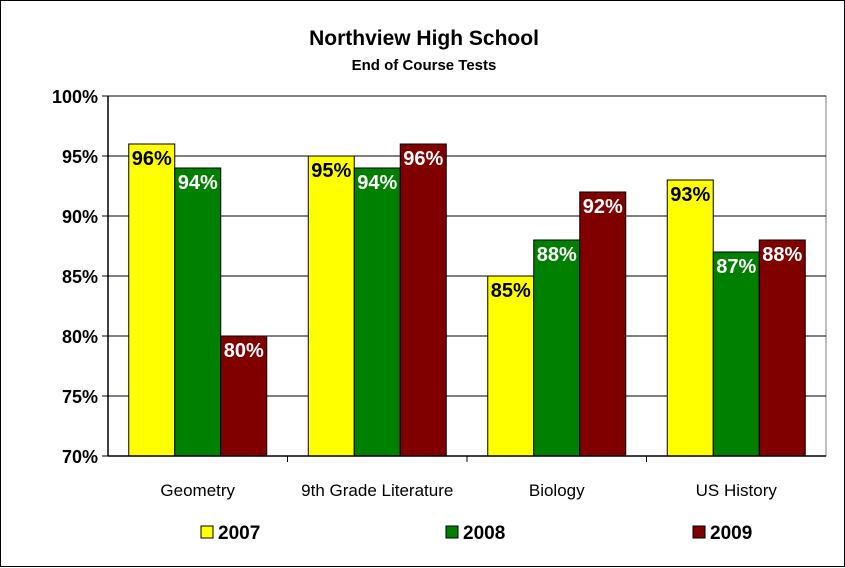 This screenshot has height=568, width=845. I want to click on legend: 2007 2008 2009, so click(476, 533).